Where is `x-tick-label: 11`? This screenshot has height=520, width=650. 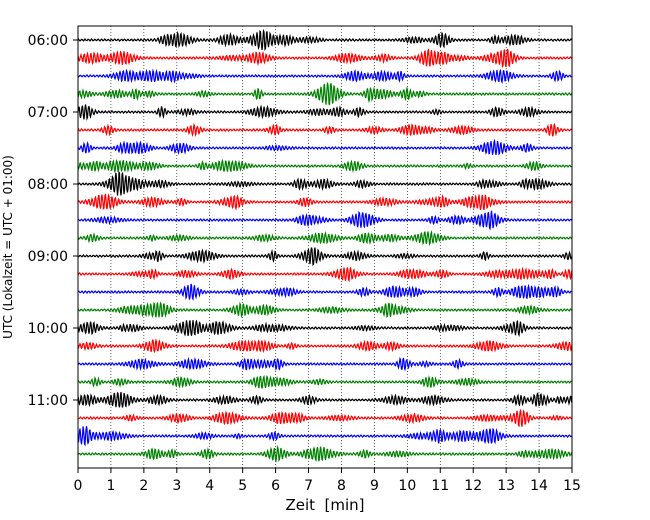 x-tick-label: 11 is located at coordinates (440, 486).